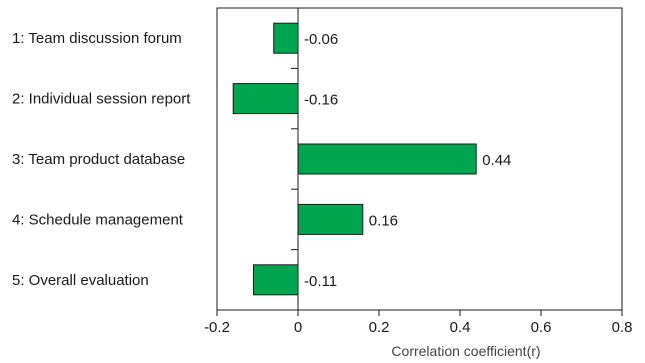 This screenshot has width=645, height=363. I want to click on data-label-4: 0.16, so click(383, 220).